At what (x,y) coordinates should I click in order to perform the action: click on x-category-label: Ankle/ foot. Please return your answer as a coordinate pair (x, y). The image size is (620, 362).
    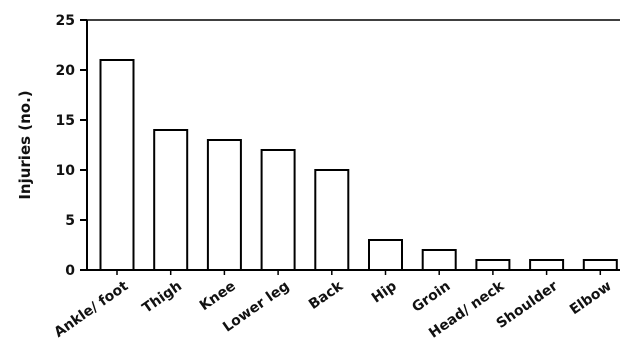
    Looking at the image, I should click on (91, 309).